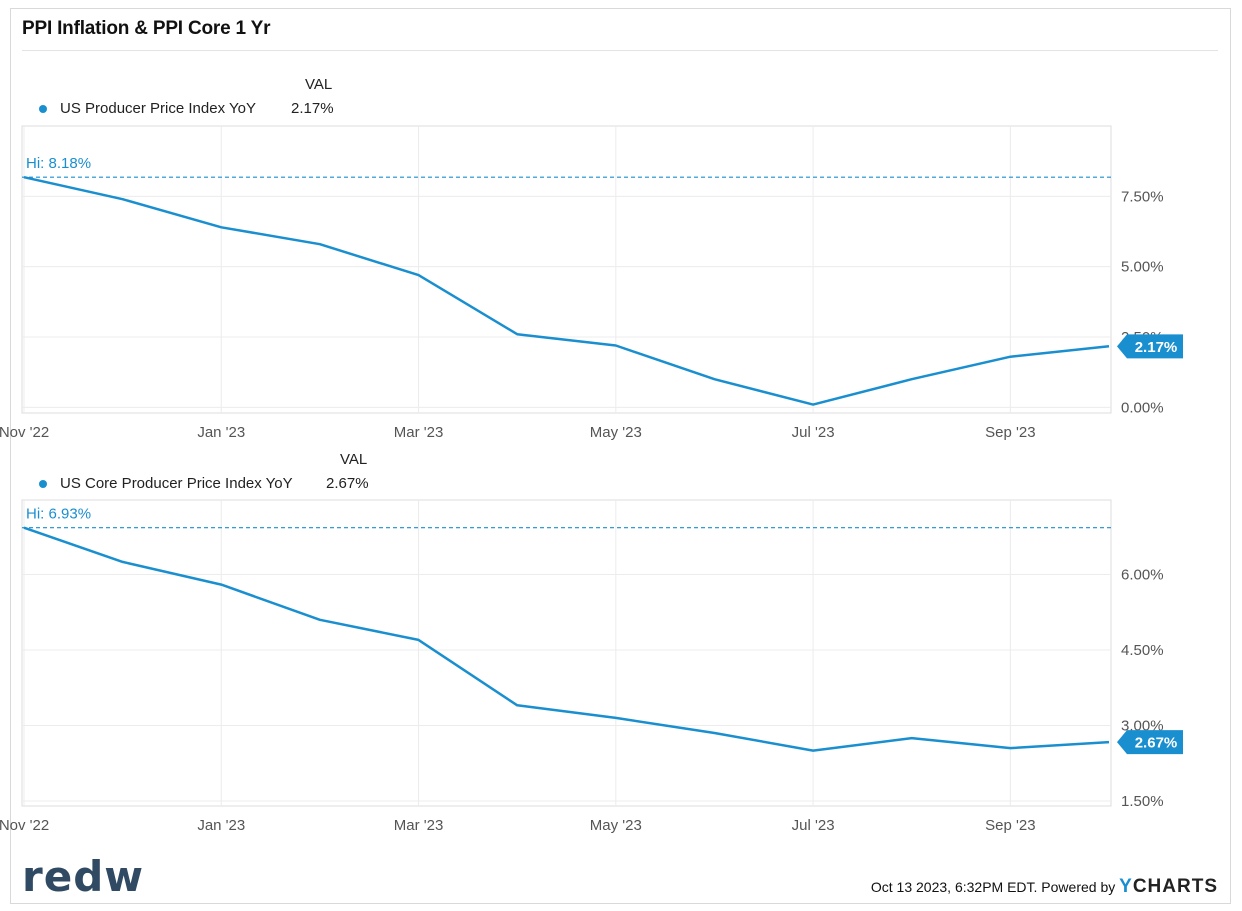 This screenshot has height=911, width=1242. I want to click on ycharts-logo-y: Y, so click(1126, 886).